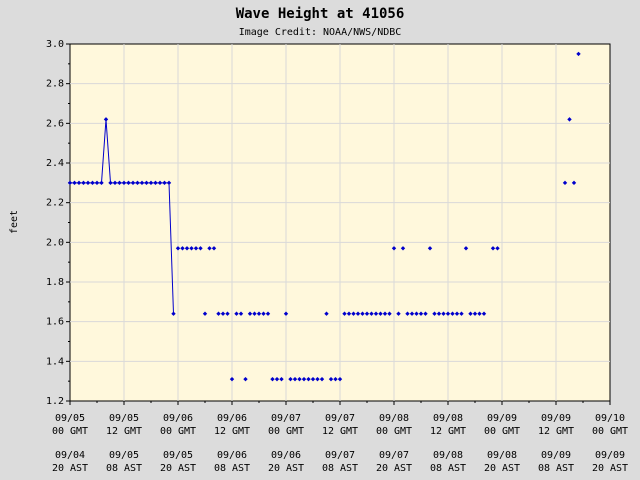 The width and height of the screenshot is (640, 480). What do you see at coordinates (58, 223) in the screenshot?
I see `y-axis-ticks: 1.2 1.4 1.6 1.8 2.0 2.2 2.4 2.6 2.8 3.0` at bounding box center [58, 223].